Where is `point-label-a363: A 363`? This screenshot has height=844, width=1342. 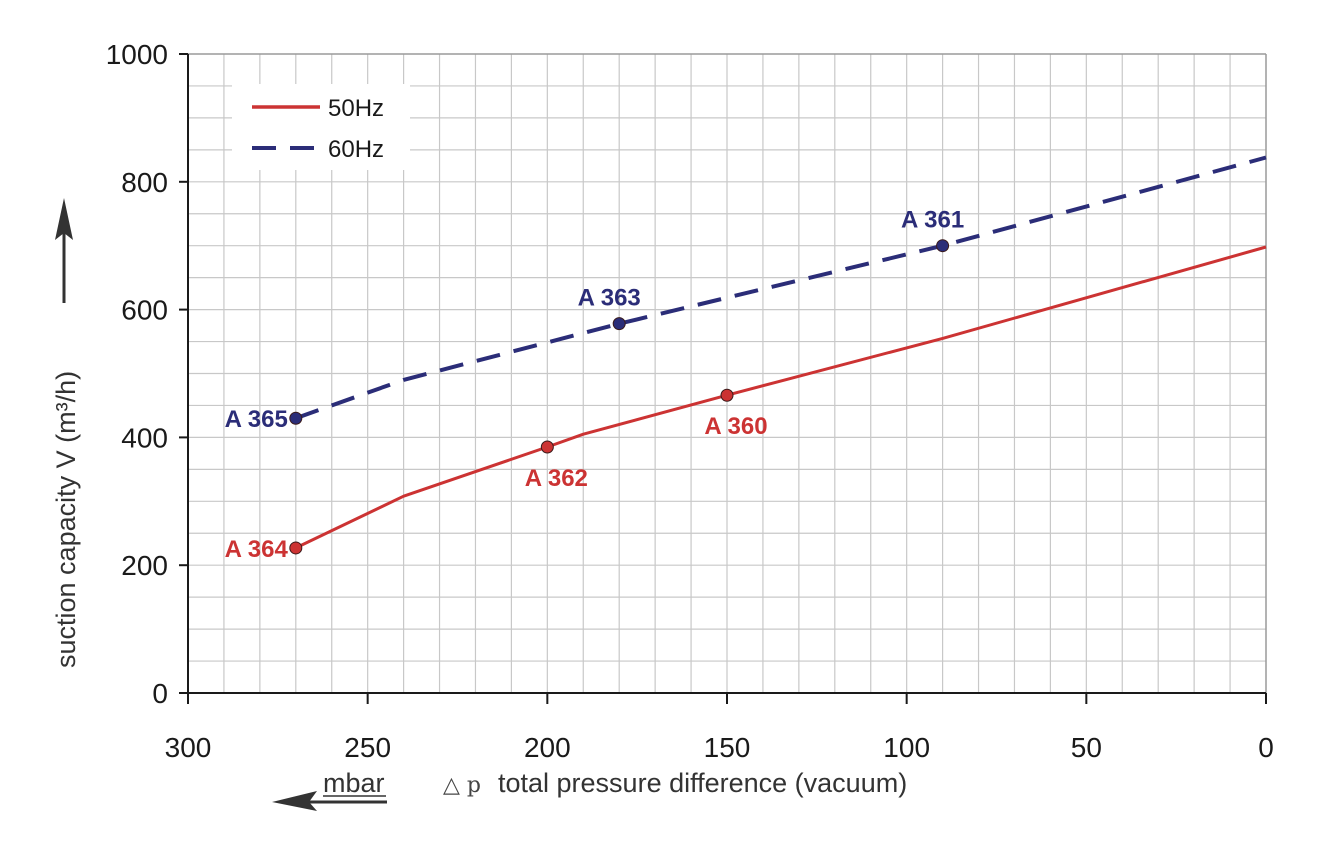
point-label-a363: A 363 is located at coordinates (609, 298).